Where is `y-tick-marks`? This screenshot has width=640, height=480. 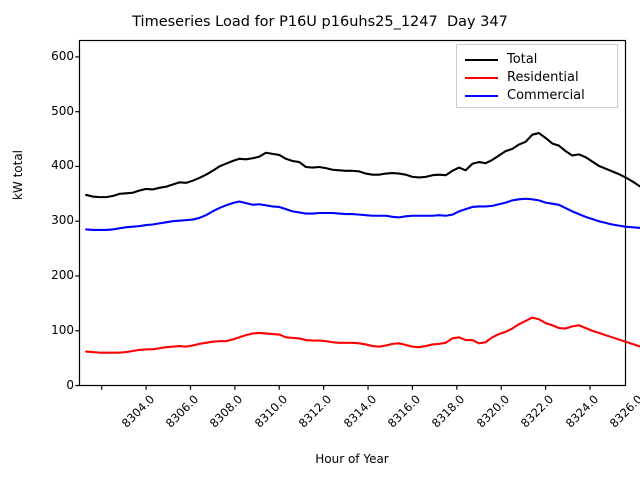
y-tick-marks is located at coordinates (77, 221).